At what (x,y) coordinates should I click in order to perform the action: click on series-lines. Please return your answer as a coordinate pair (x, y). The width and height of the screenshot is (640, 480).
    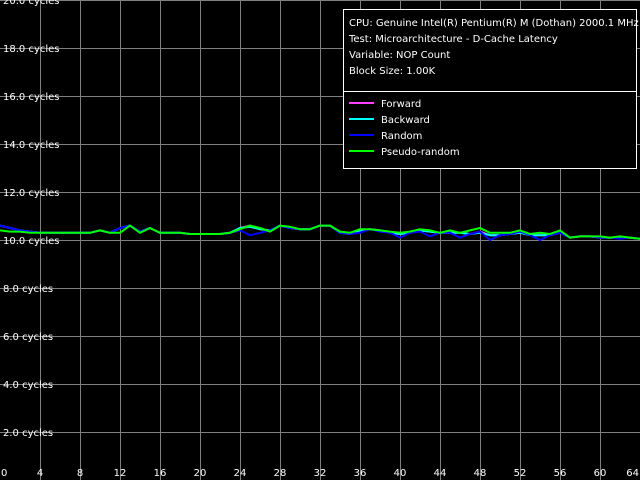
    Looking at the image, I should click on (320, 232).